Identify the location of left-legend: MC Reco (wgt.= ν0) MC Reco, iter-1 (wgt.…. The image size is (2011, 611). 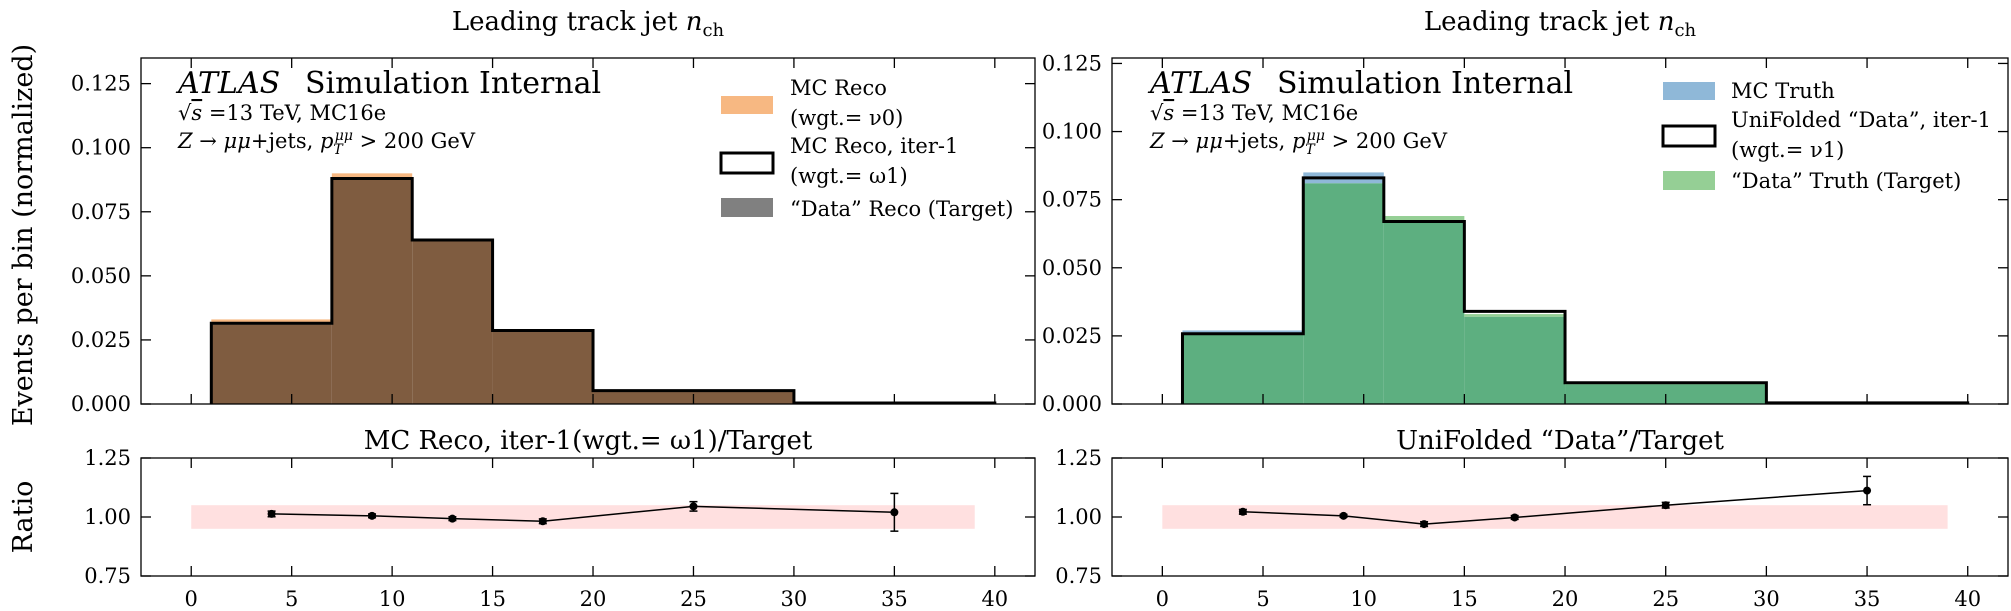
(866, 148).